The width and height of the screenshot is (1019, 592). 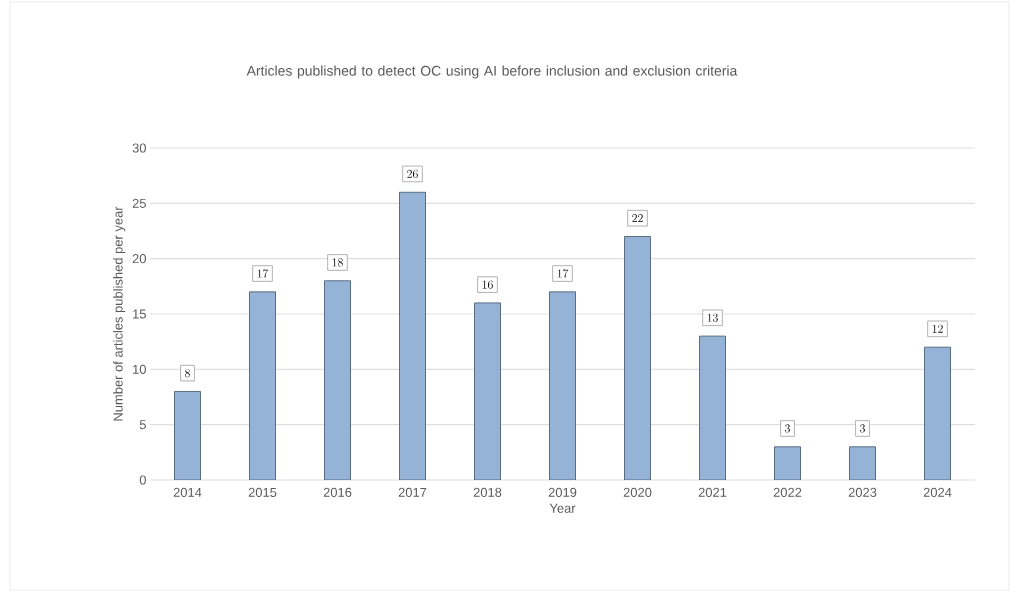 I want to click on data-label: 12, so click(x=937, y=328).